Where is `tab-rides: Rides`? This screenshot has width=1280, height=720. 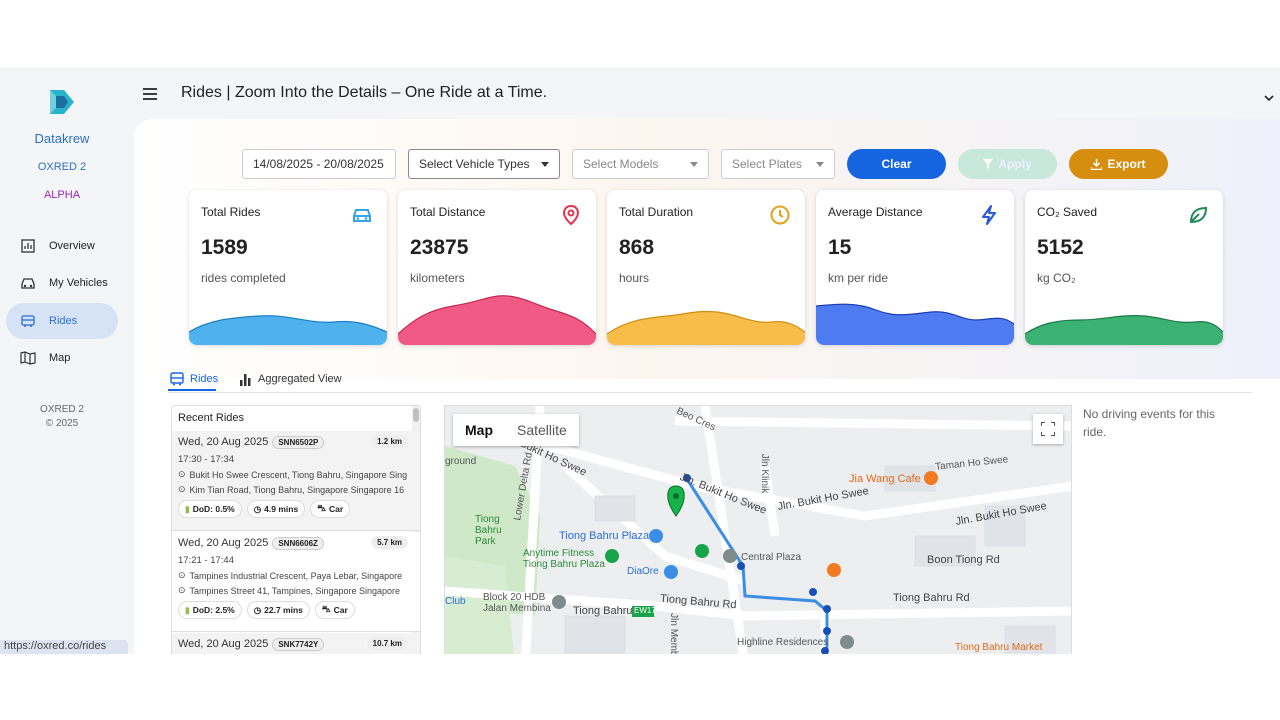 tab-rides: Rides is located at coordinates (194, 379).